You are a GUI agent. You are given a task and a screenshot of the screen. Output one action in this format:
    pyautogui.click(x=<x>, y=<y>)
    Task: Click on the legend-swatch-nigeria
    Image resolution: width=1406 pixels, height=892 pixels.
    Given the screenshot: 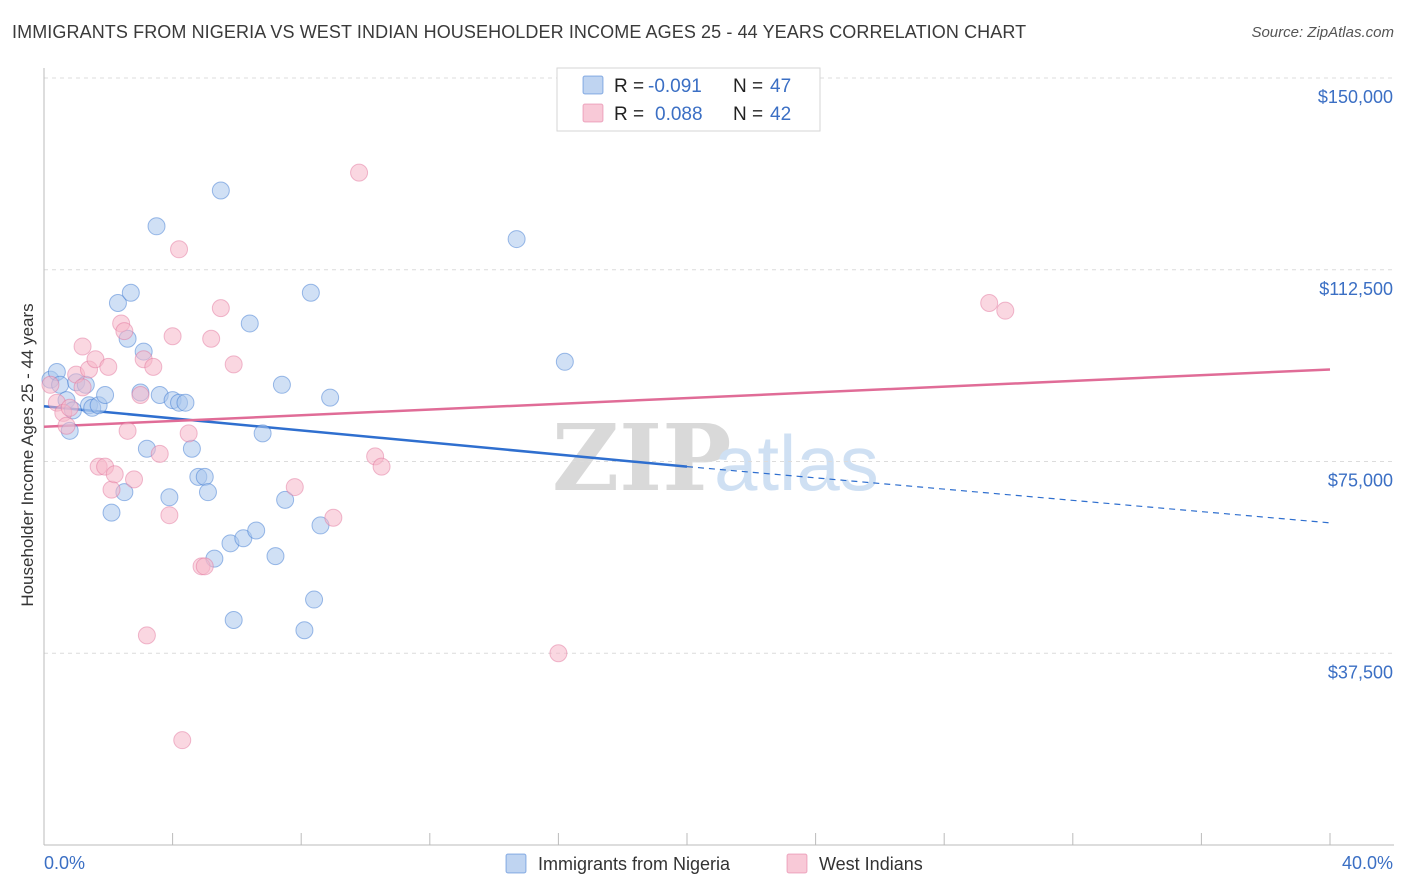 What is the action you would take?
    pyautogui.click(x=593, y=85)
    